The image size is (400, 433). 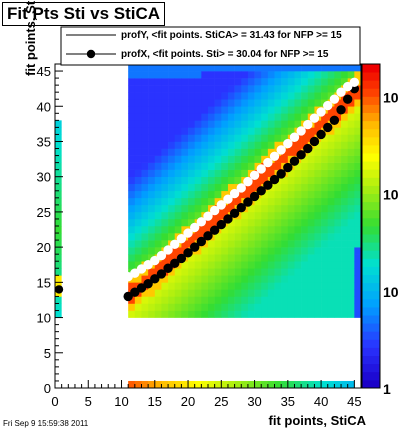 I want to click on colorbar-tick-label: 1, so click(x=387, y=389).